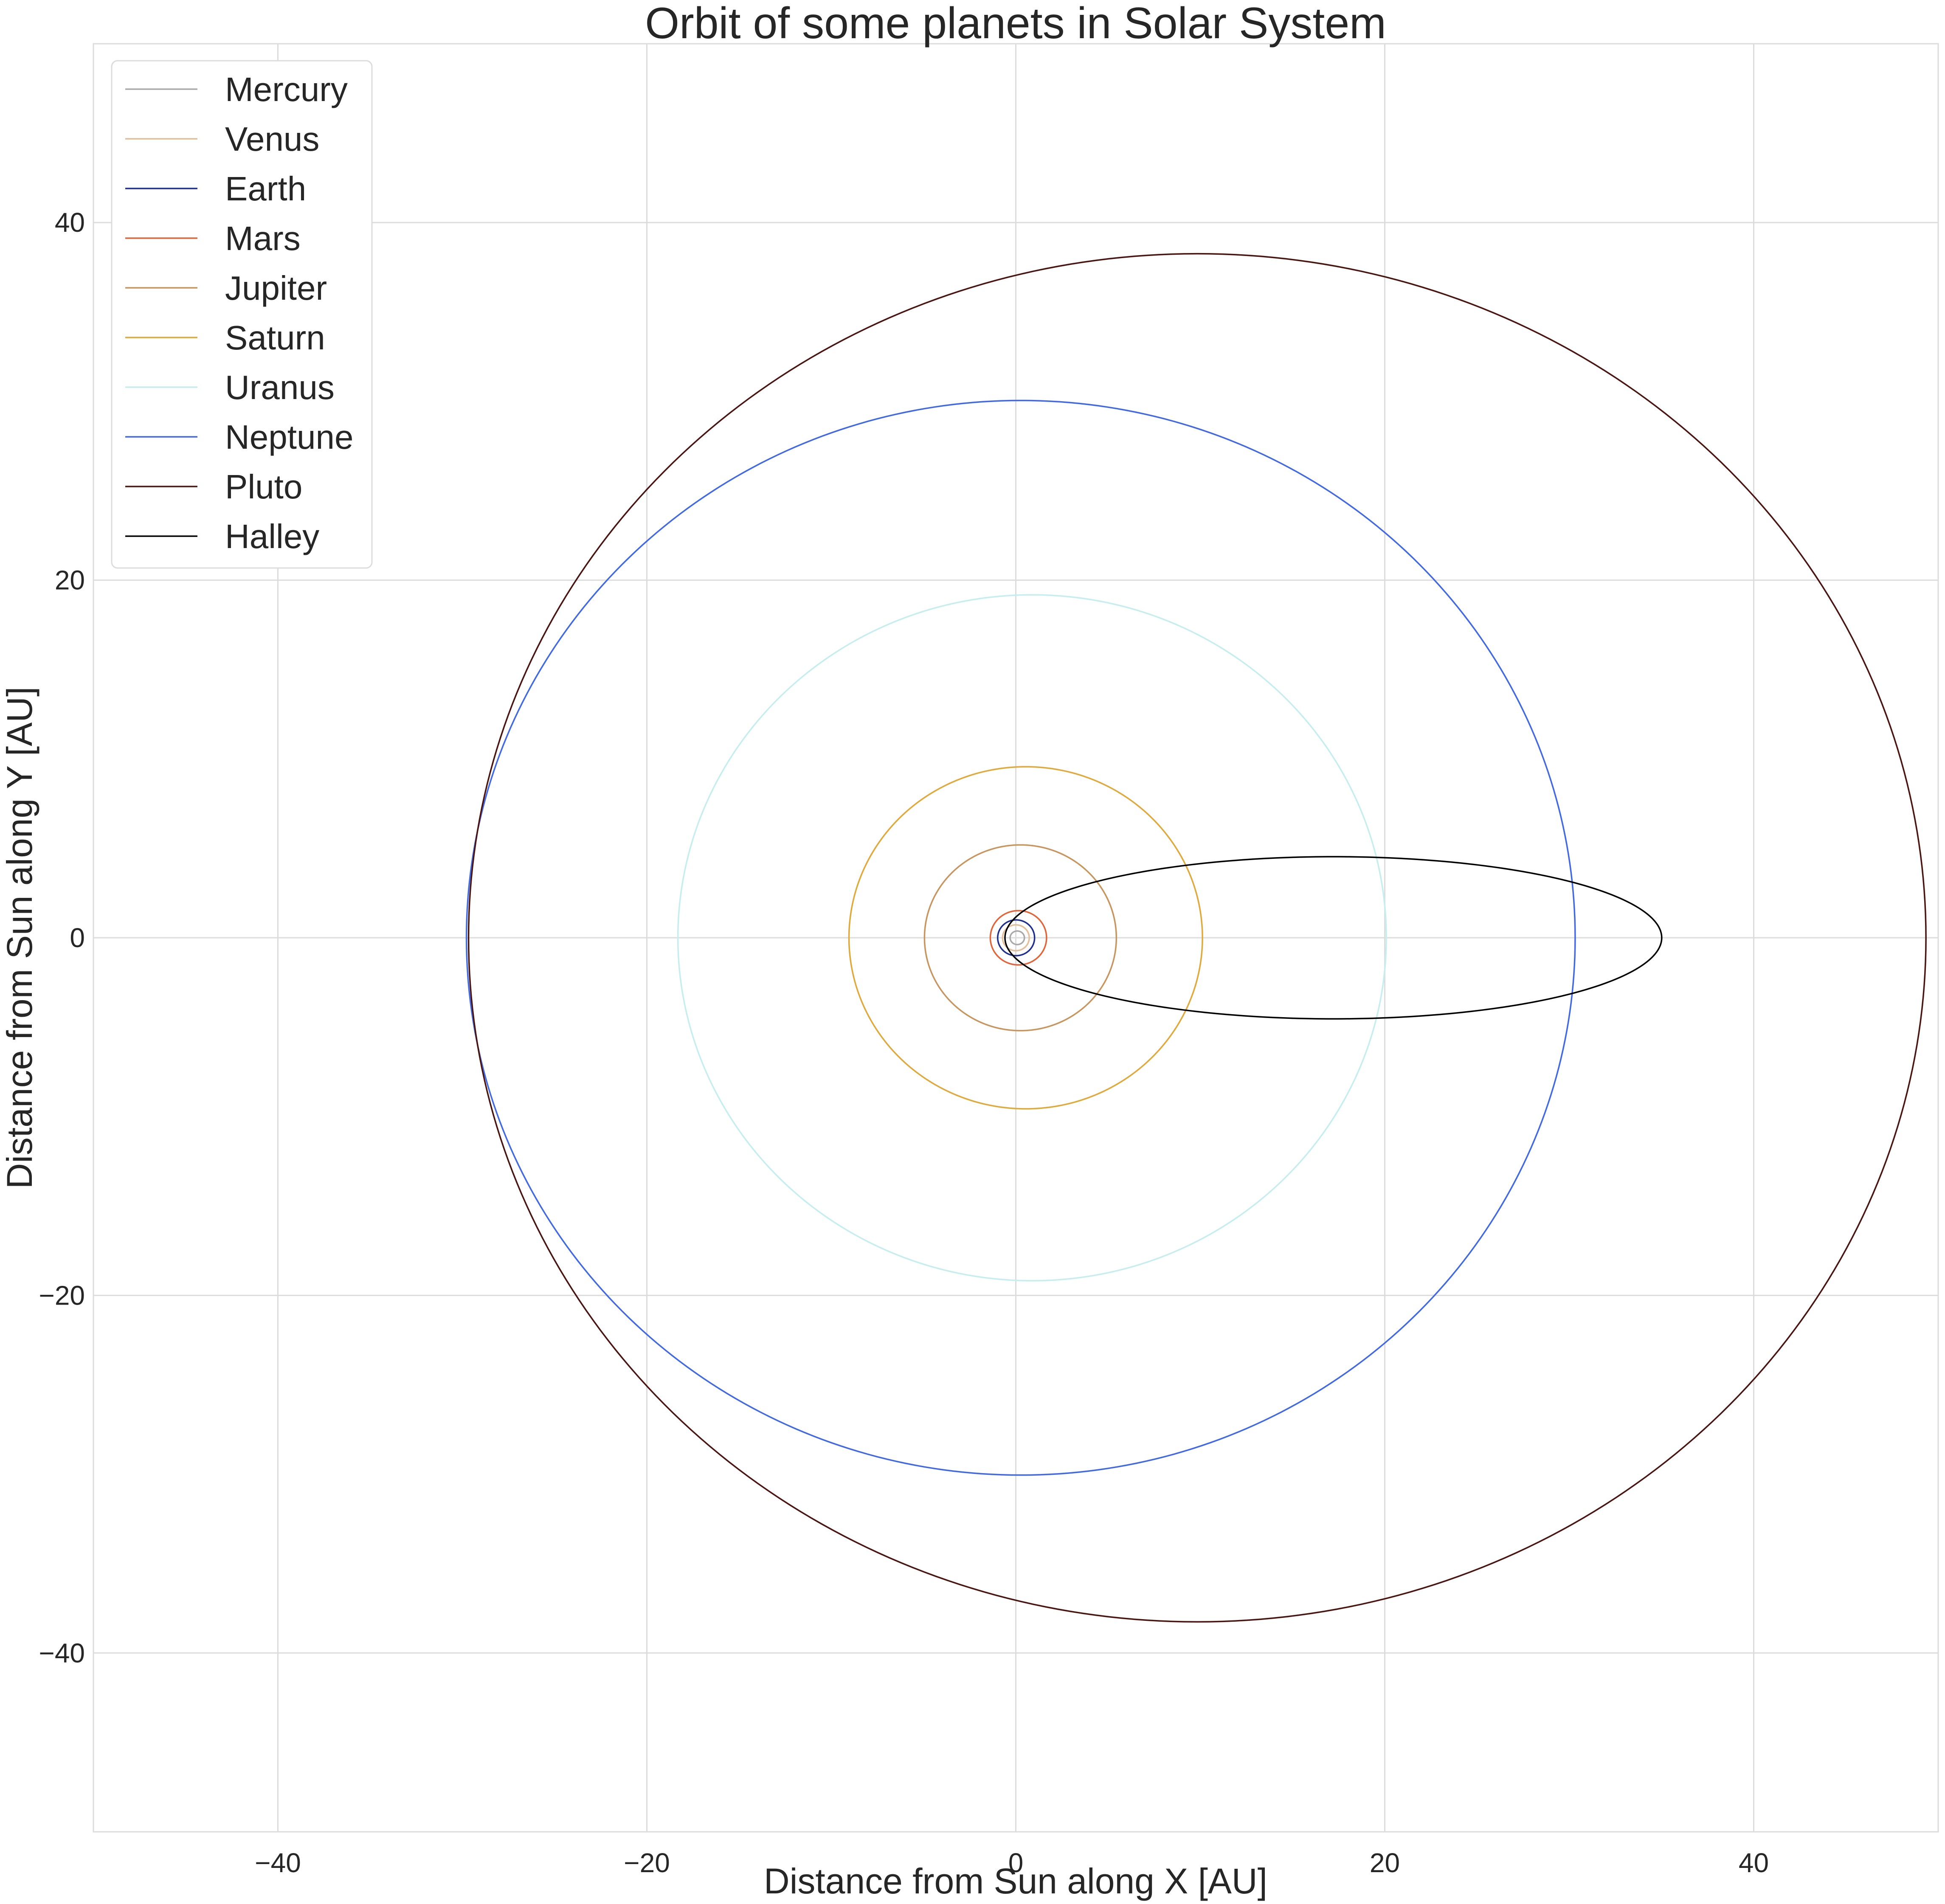  What do you see at coordinates (70, 580) in the screenshot?
I see `y-tick-label: 20` at bounding box center [70, 580].